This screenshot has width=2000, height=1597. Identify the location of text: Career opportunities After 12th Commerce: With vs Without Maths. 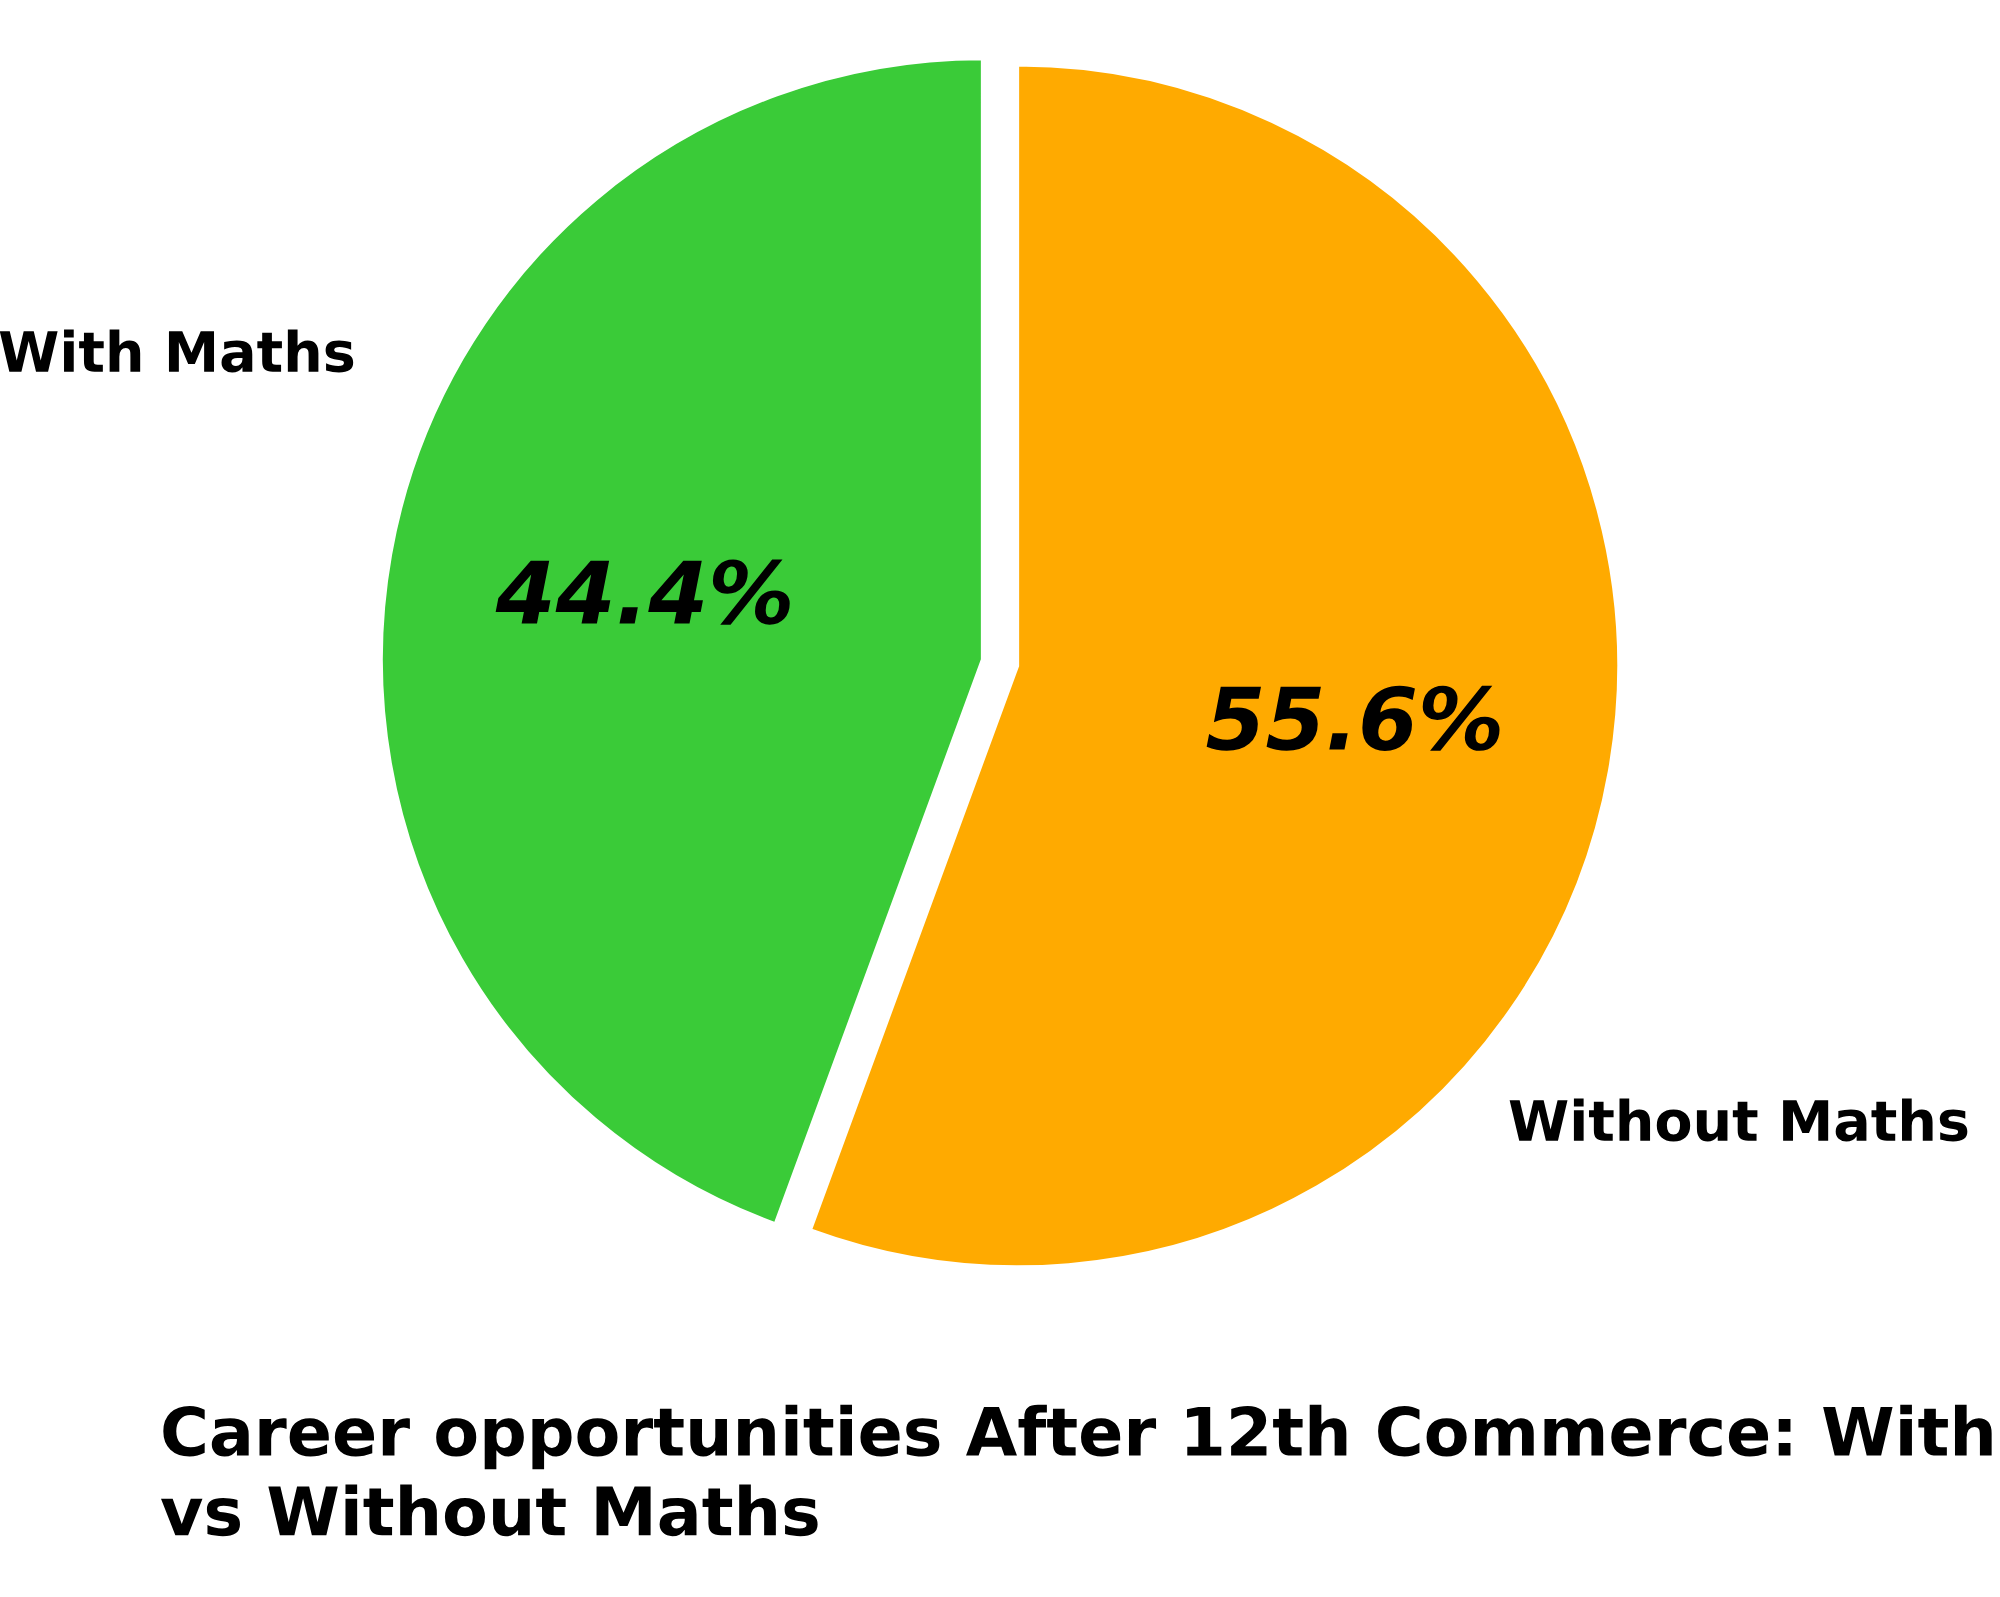
(1076, 1470).